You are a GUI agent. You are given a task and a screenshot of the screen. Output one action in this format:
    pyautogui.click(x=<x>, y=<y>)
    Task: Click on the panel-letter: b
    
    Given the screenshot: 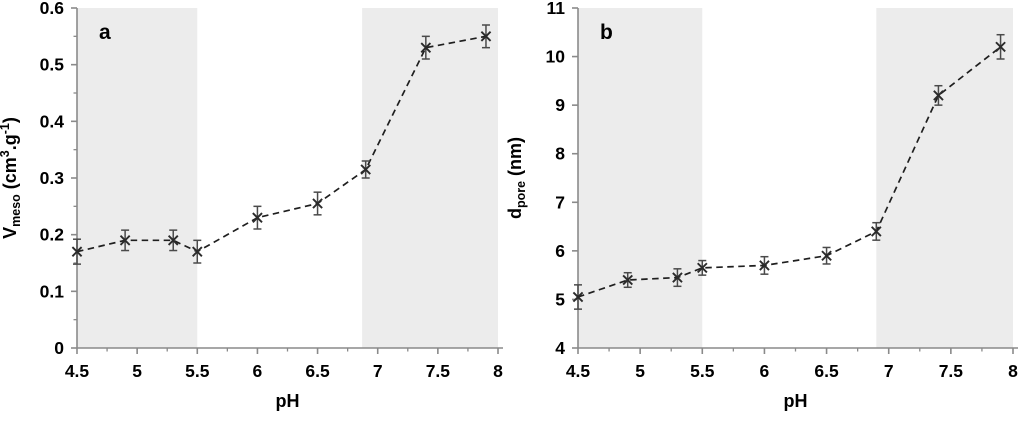 What is the action you would take?
    pyautogui.click(x=606, y=32)
    